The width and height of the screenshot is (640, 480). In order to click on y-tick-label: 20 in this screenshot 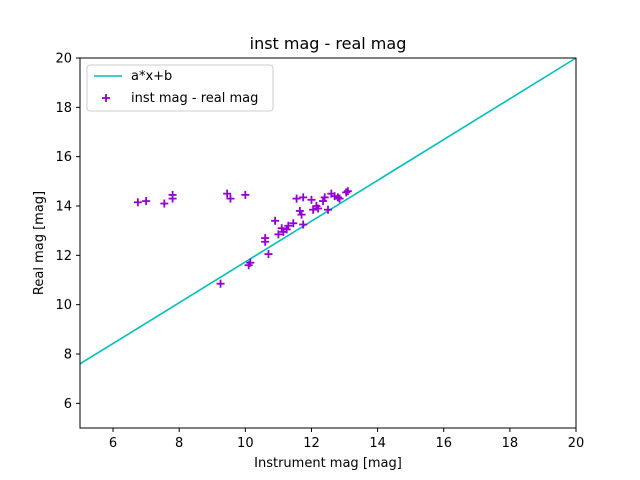, I will do `click(63, 59)`.